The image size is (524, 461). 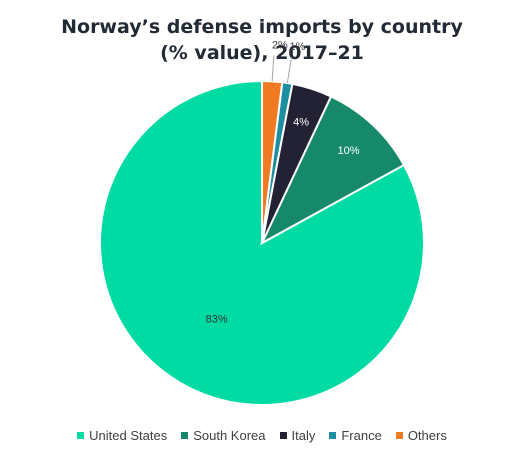 I want to click on legend-label: South Korea, so click(x=229, y=435).